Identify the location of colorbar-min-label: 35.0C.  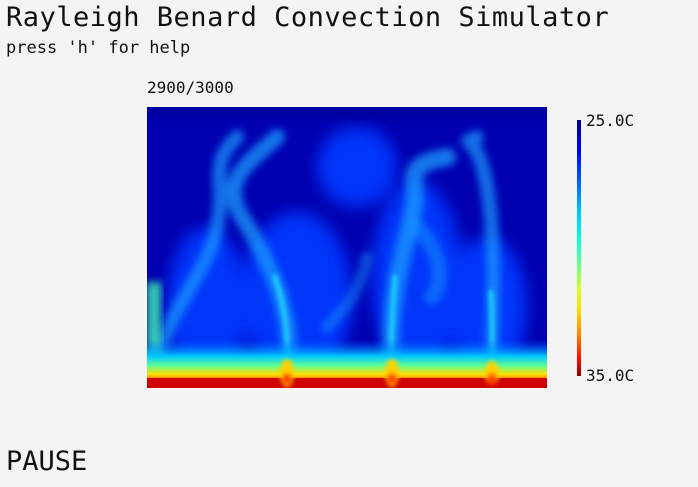
(610, 375).